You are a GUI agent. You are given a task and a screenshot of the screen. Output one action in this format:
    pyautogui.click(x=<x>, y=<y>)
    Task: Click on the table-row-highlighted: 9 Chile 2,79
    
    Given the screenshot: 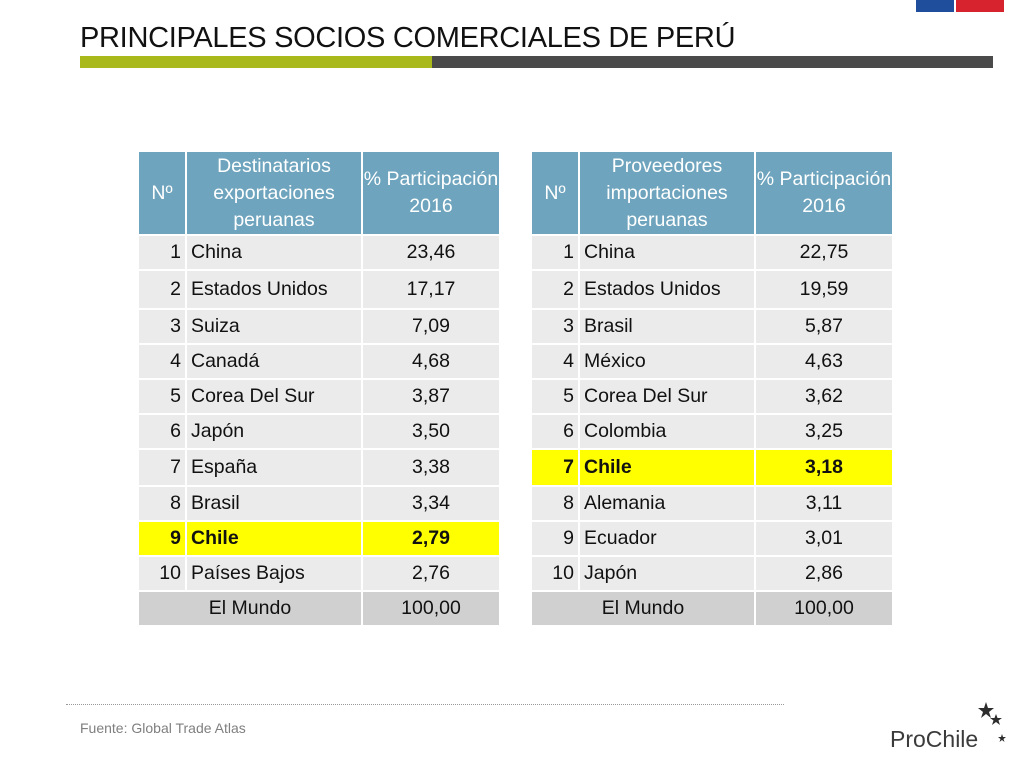 What is the action you would take?
    pyautogui.click(x=319, y=538)
    